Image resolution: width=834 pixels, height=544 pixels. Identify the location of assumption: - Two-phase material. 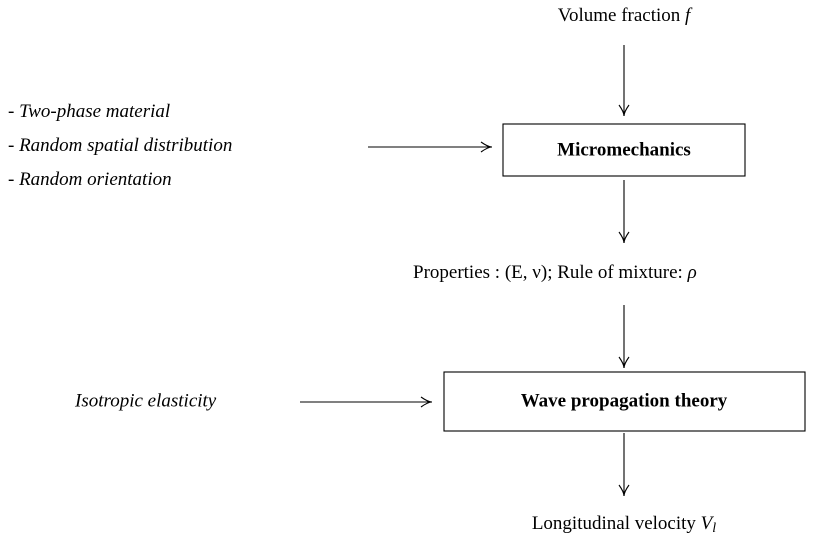
(89, 111).